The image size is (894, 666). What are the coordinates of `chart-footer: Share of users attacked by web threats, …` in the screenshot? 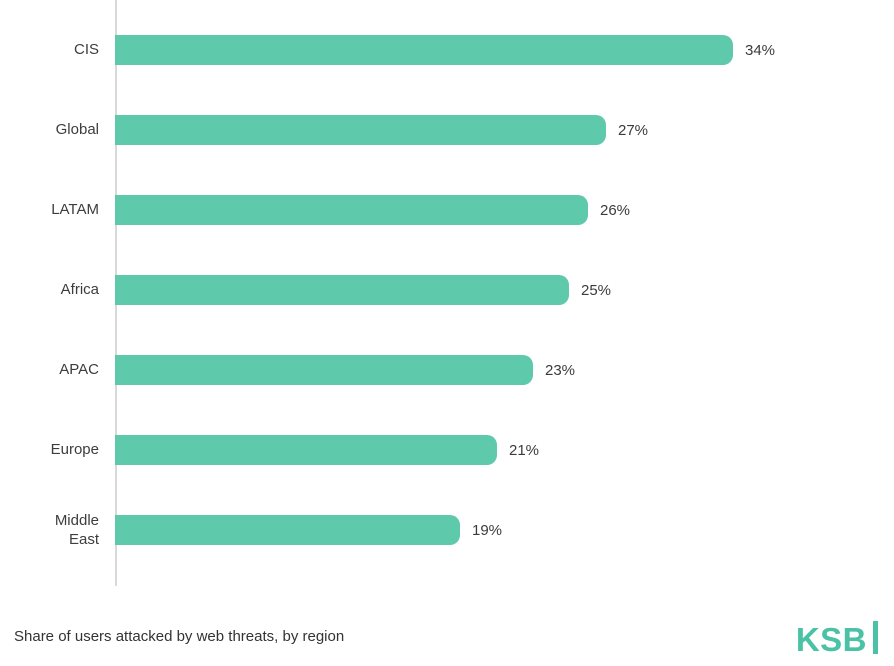 It's located at (447, 643).